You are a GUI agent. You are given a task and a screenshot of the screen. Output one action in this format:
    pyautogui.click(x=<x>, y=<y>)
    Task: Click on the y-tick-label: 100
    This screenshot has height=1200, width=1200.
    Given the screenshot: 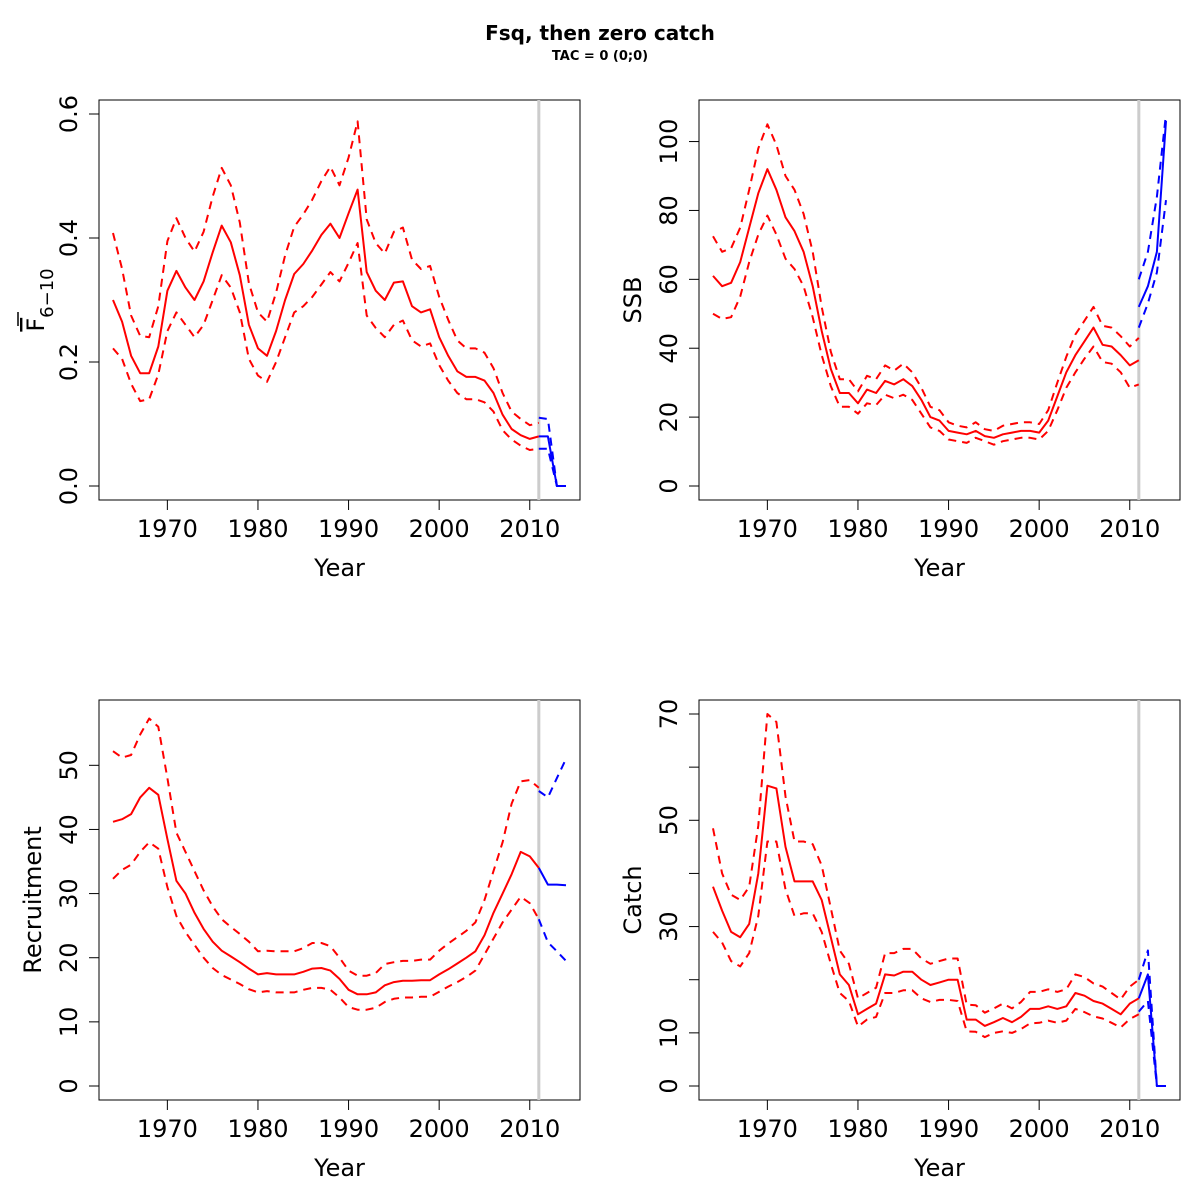 What is the action you would take?
    pyautogui.click(x=669, y=142)
    